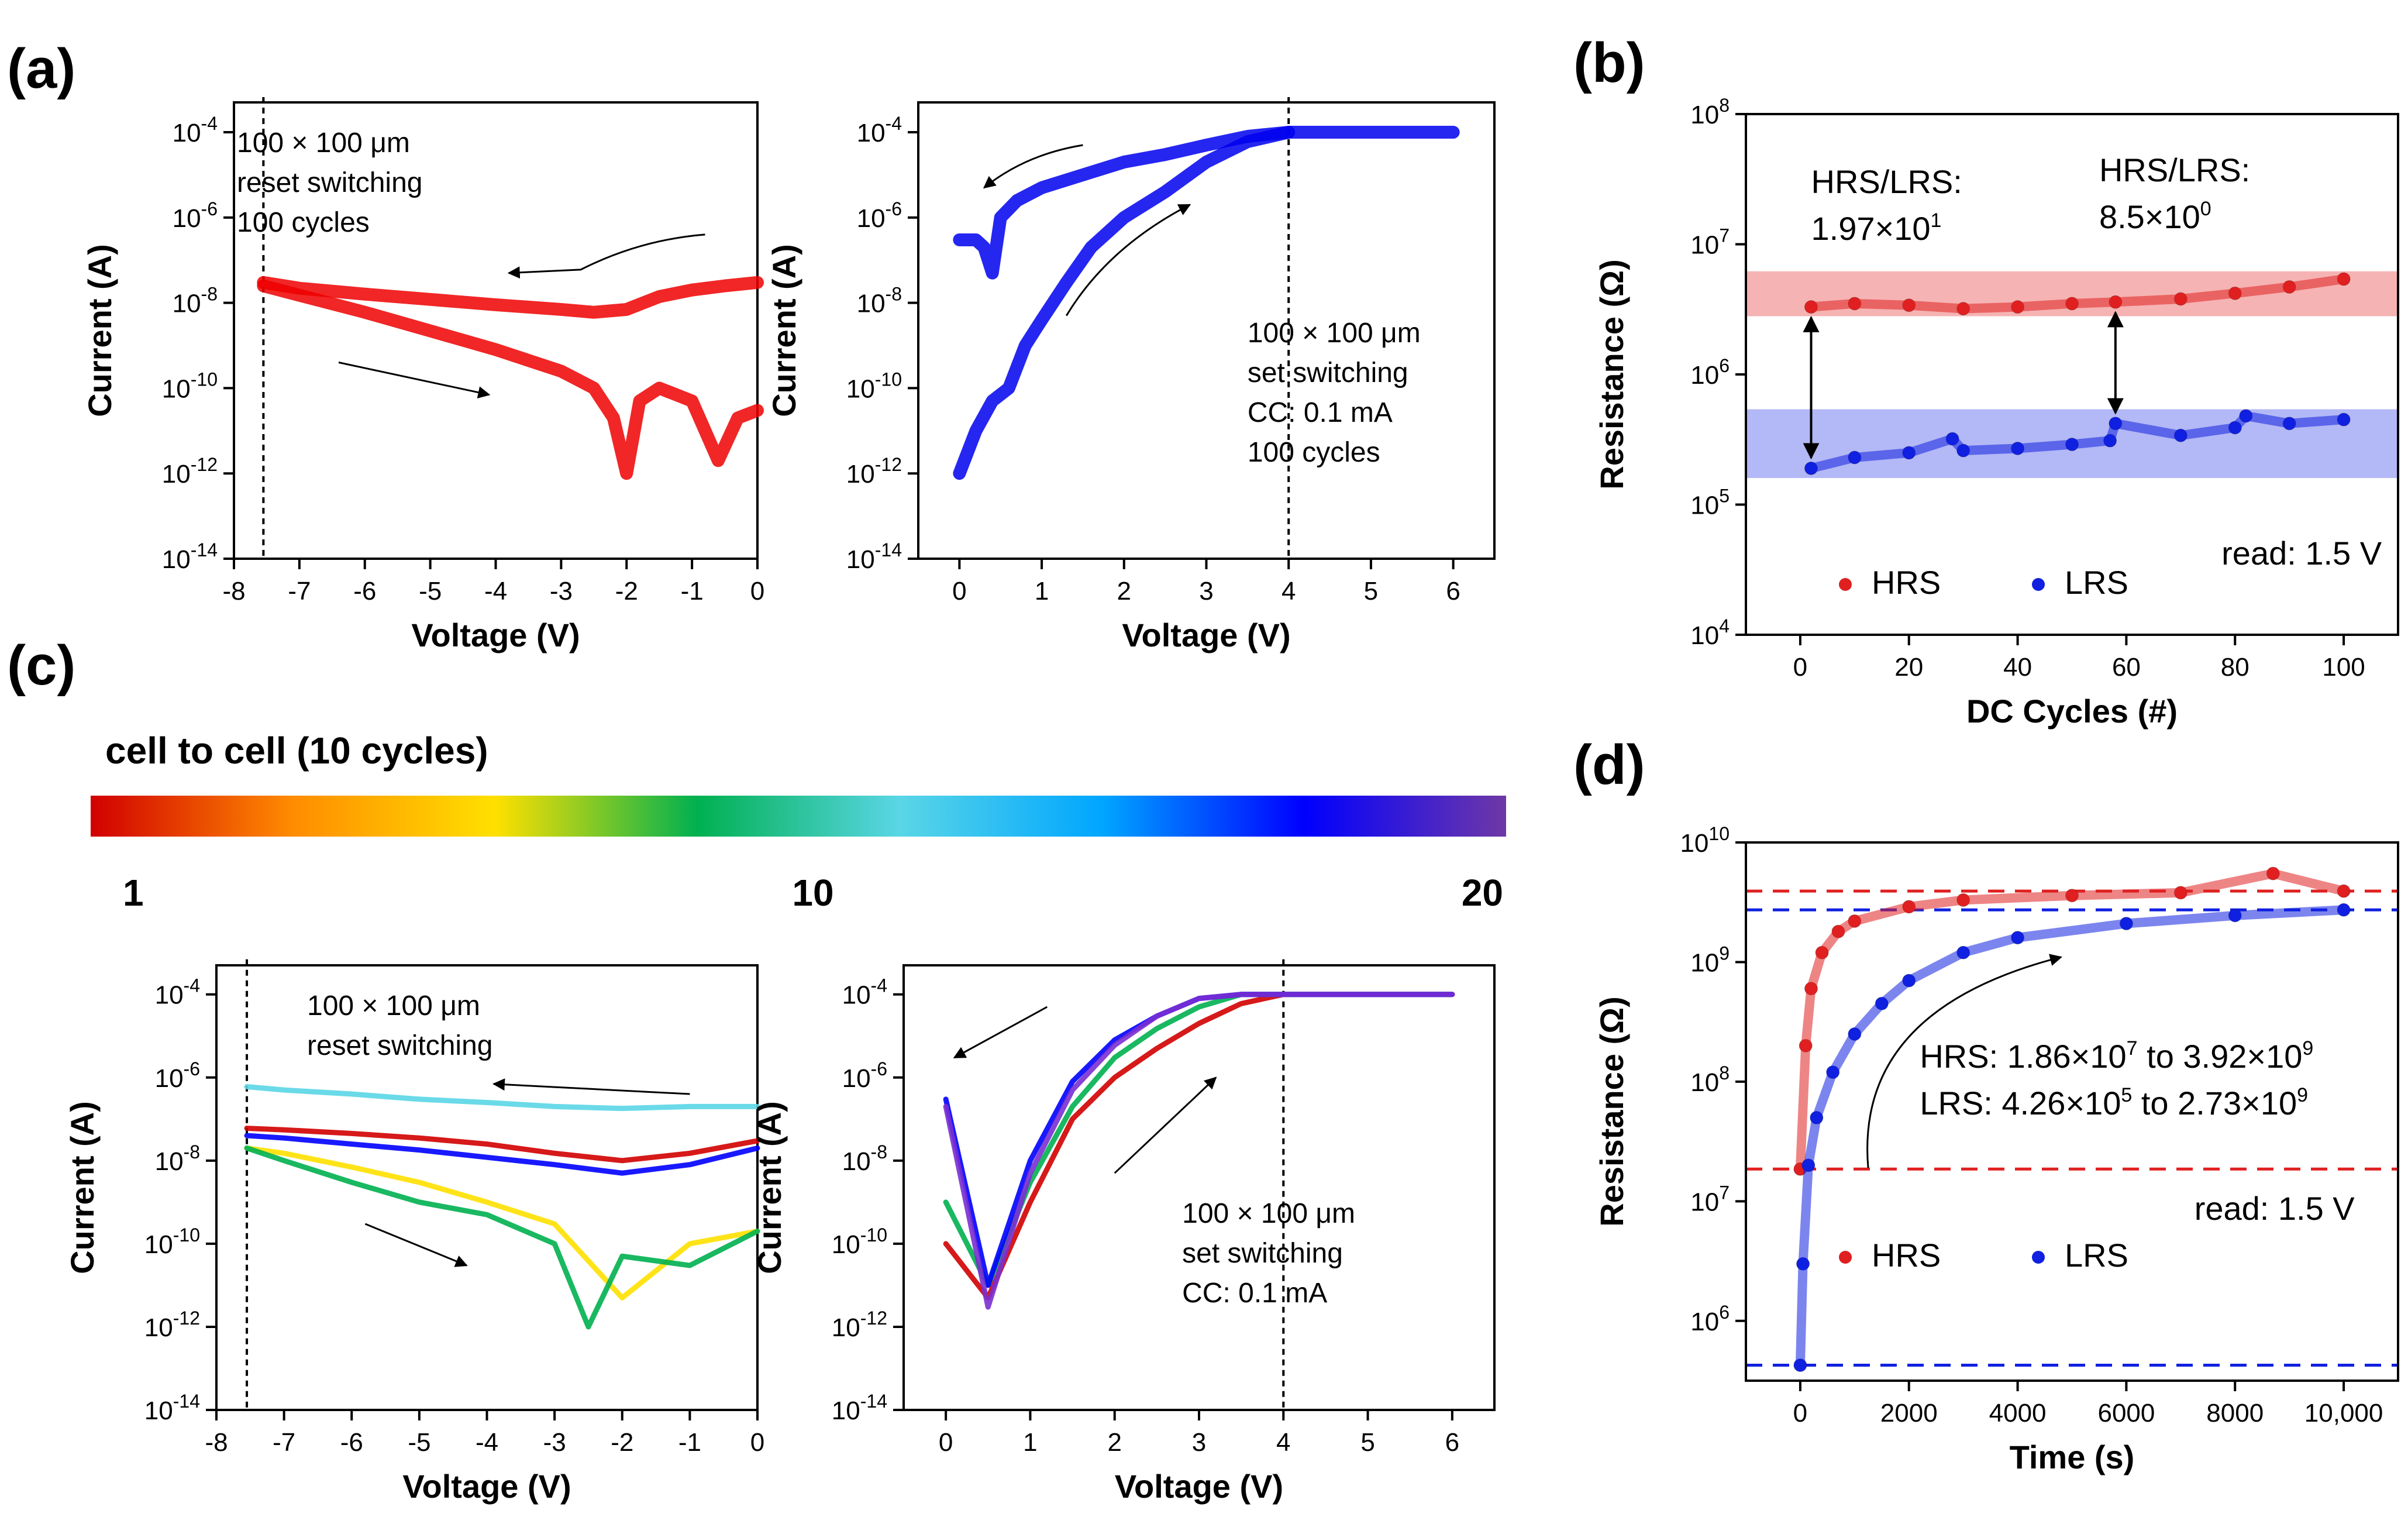  Describe the element at coordinates (1871, 228) in the screenshot. I see `ratio-value-1-part: 1.97×10` at that location.